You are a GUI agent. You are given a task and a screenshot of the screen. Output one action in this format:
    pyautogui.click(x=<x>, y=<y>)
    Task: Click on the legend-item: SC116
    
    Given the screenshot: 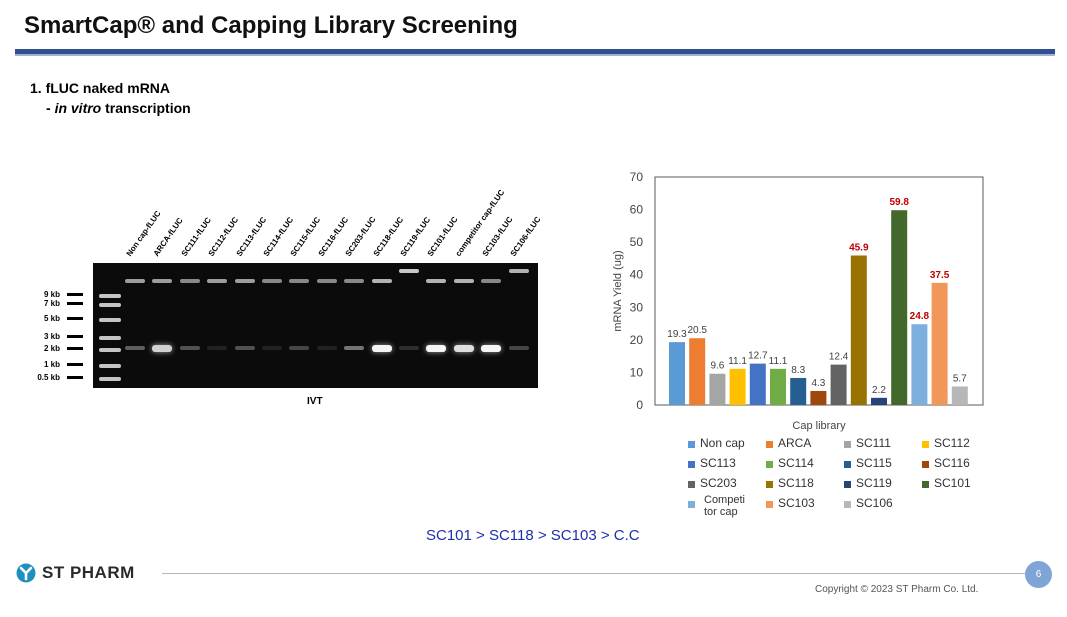 What is the action you would take?
    pyautogui.click(x=946, y=463)
    